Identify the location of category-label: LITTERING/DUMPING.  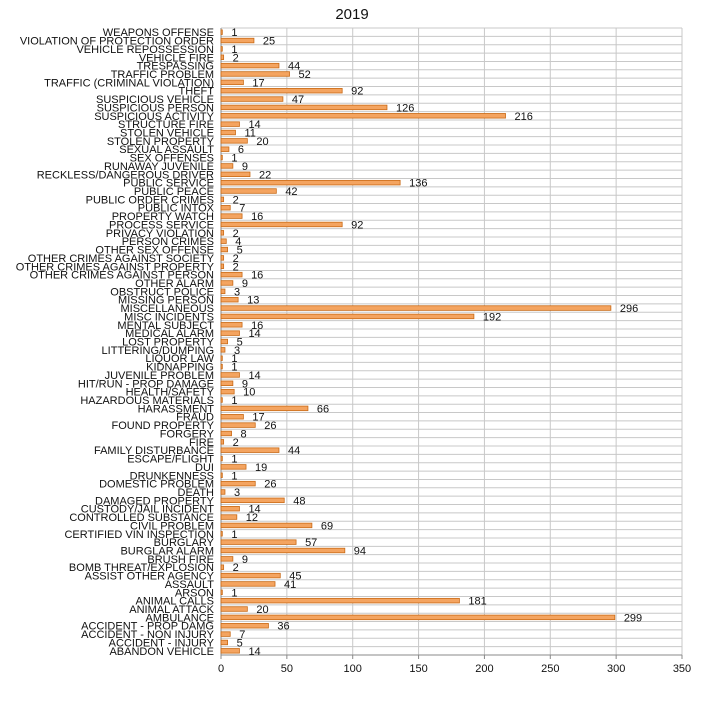
(158, 351).